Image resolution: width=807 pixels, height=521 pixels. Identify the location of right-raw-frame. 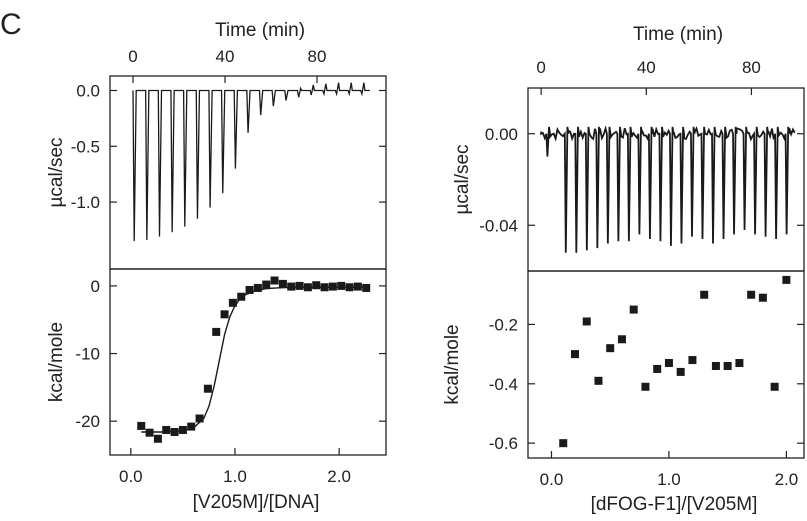
(666, 179).